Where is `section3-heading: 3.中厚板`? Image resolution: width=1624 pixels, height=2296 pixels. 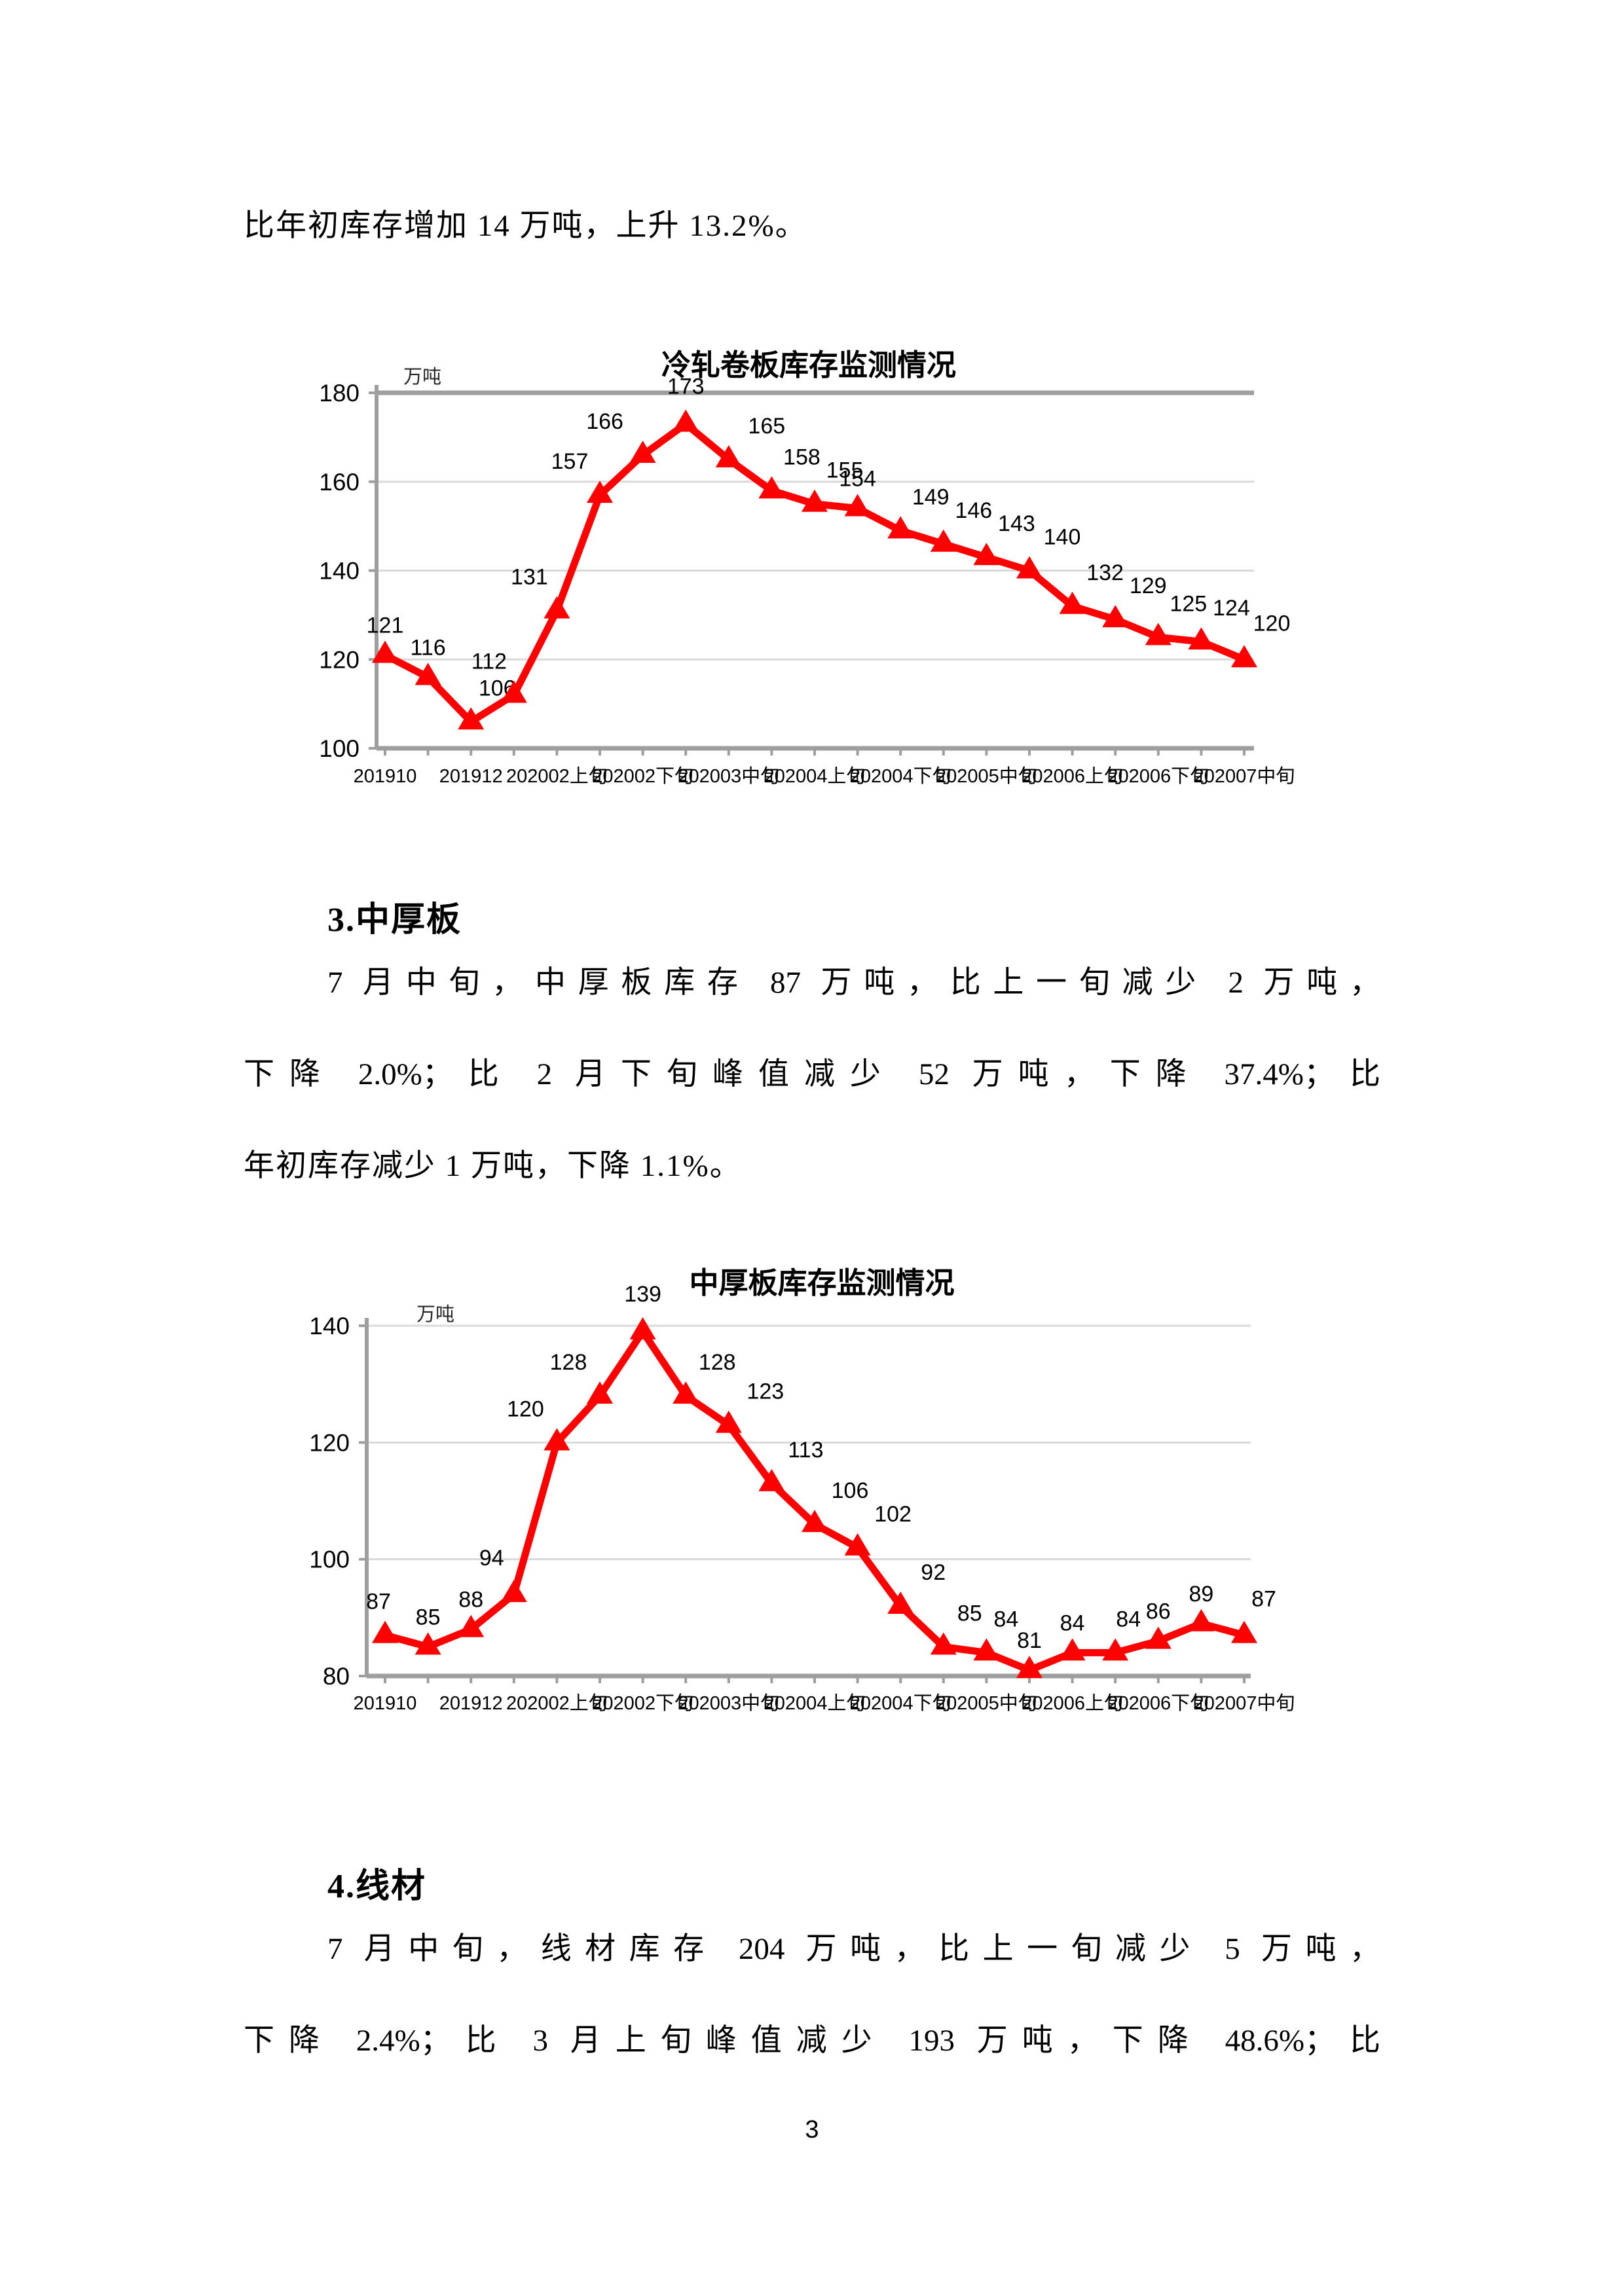
section3-heading: 3.中厚板 is located at coordinates (394, 920).